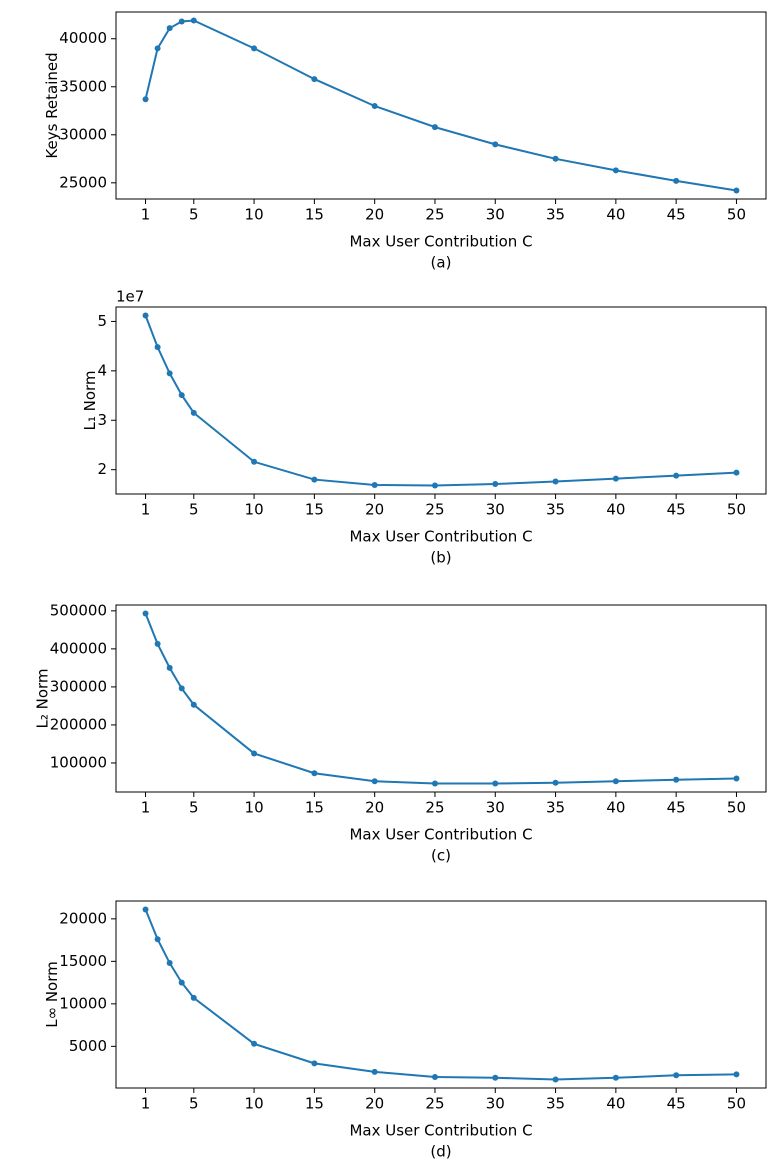 The width and height of the screenshot is (780, 1176). Describe the element at coordinates (83, 918) in the screenshot. I see `y-tick-label: 20000` at that location.